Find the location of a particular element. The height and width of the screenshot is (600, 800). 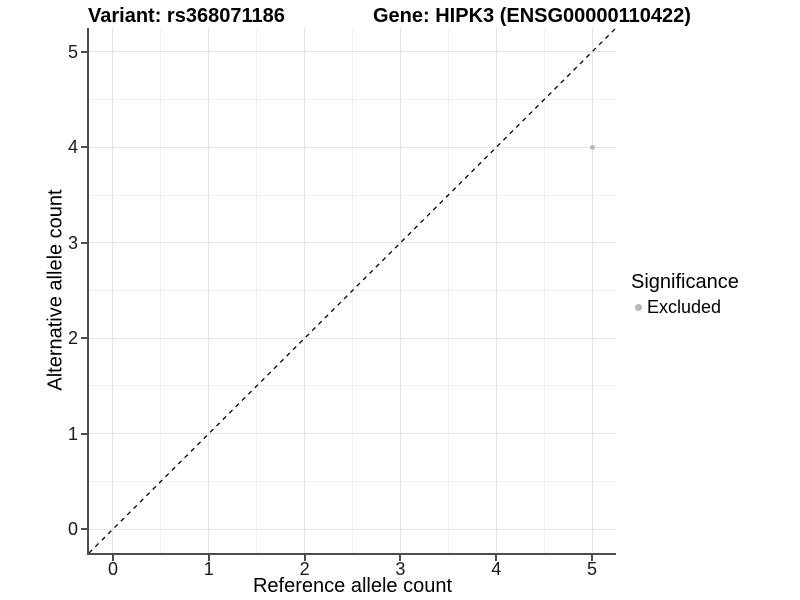

legend-title: Significance is located at coordinates (685, 282).